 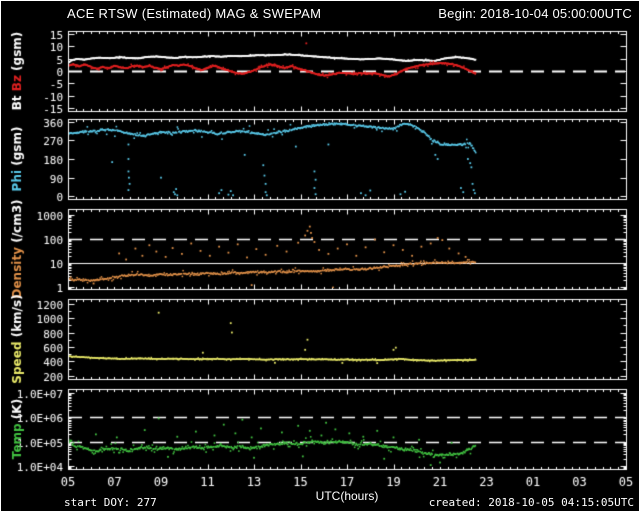 I want to click on start-doy-label: start DOY: 277, so click(x=110, y=502).